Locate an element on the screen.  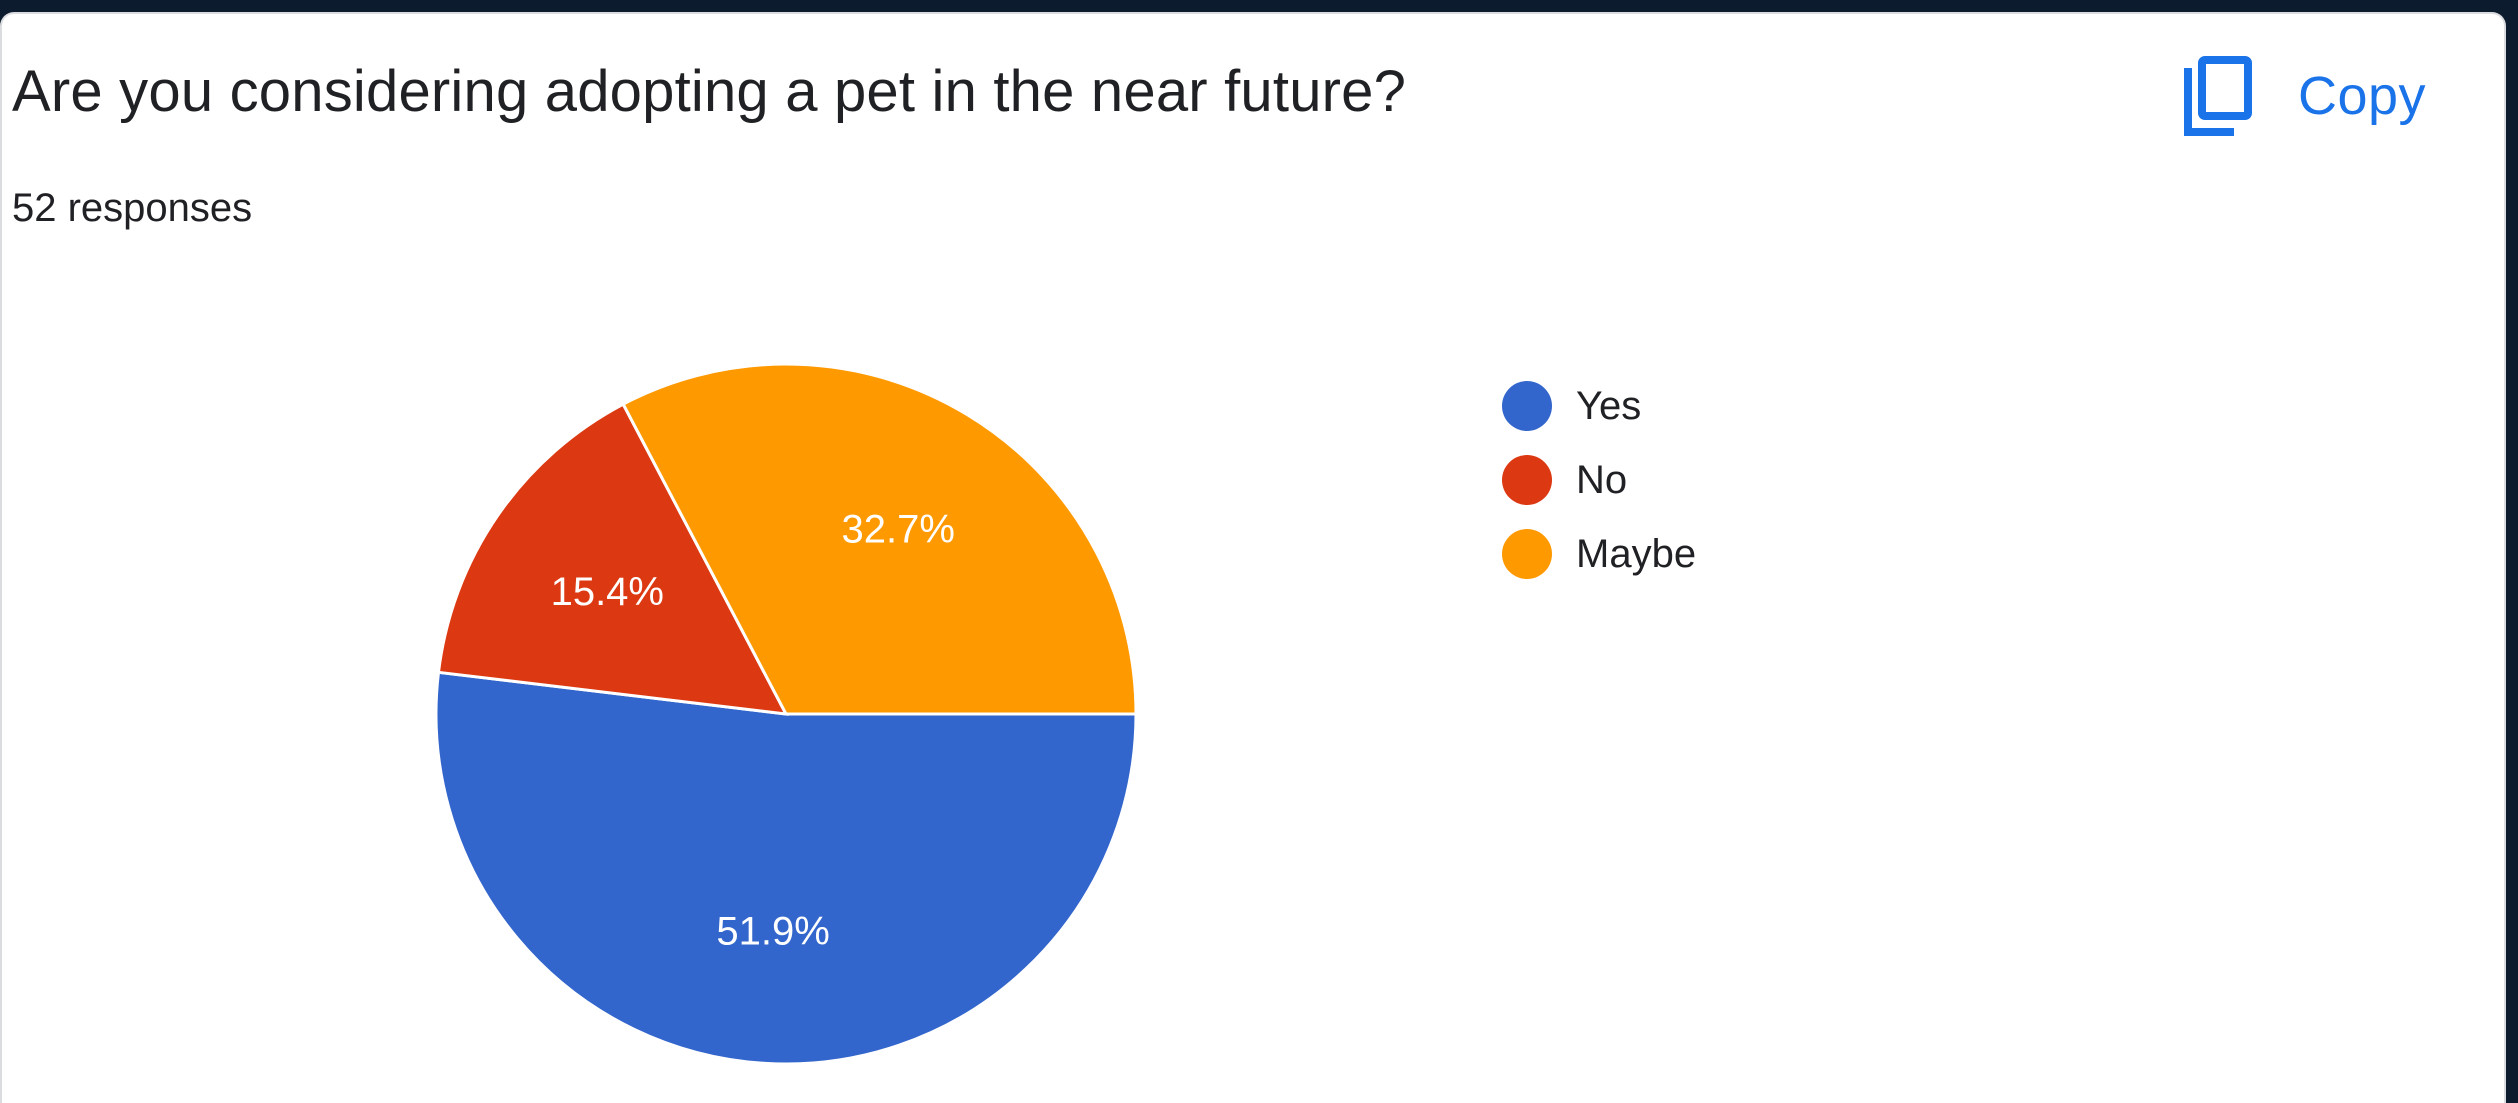
copy-button: Copy is located at coordinates (2304, 96).